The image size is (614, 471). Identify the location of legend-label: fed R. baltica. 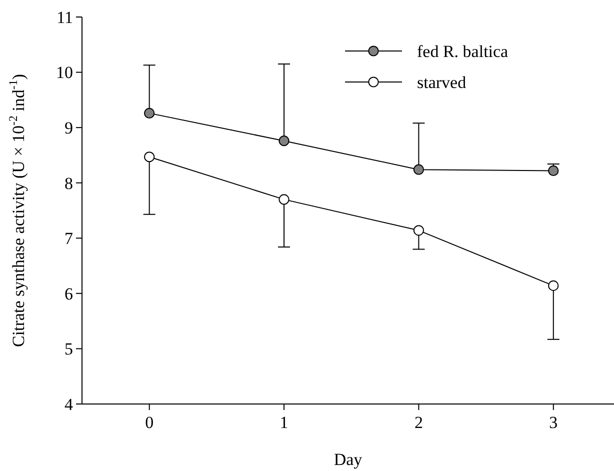
(463, 51).